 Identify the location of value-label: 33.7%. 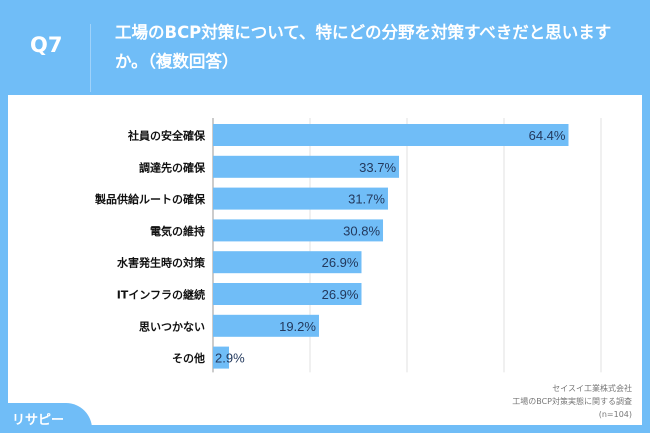
(377, 167).